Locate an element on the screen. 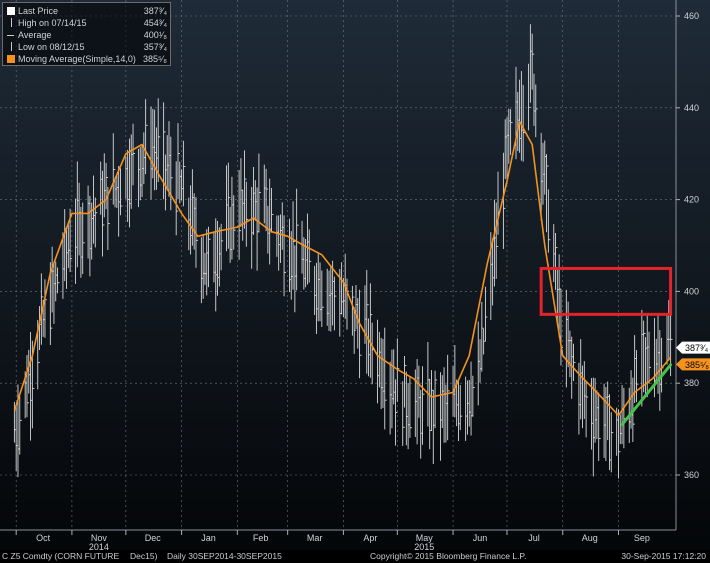 This screenshot has height=563, width=710. legend-row-high: High on 07/14/15 454³⁄₄ is located at coordinates (87, 23).